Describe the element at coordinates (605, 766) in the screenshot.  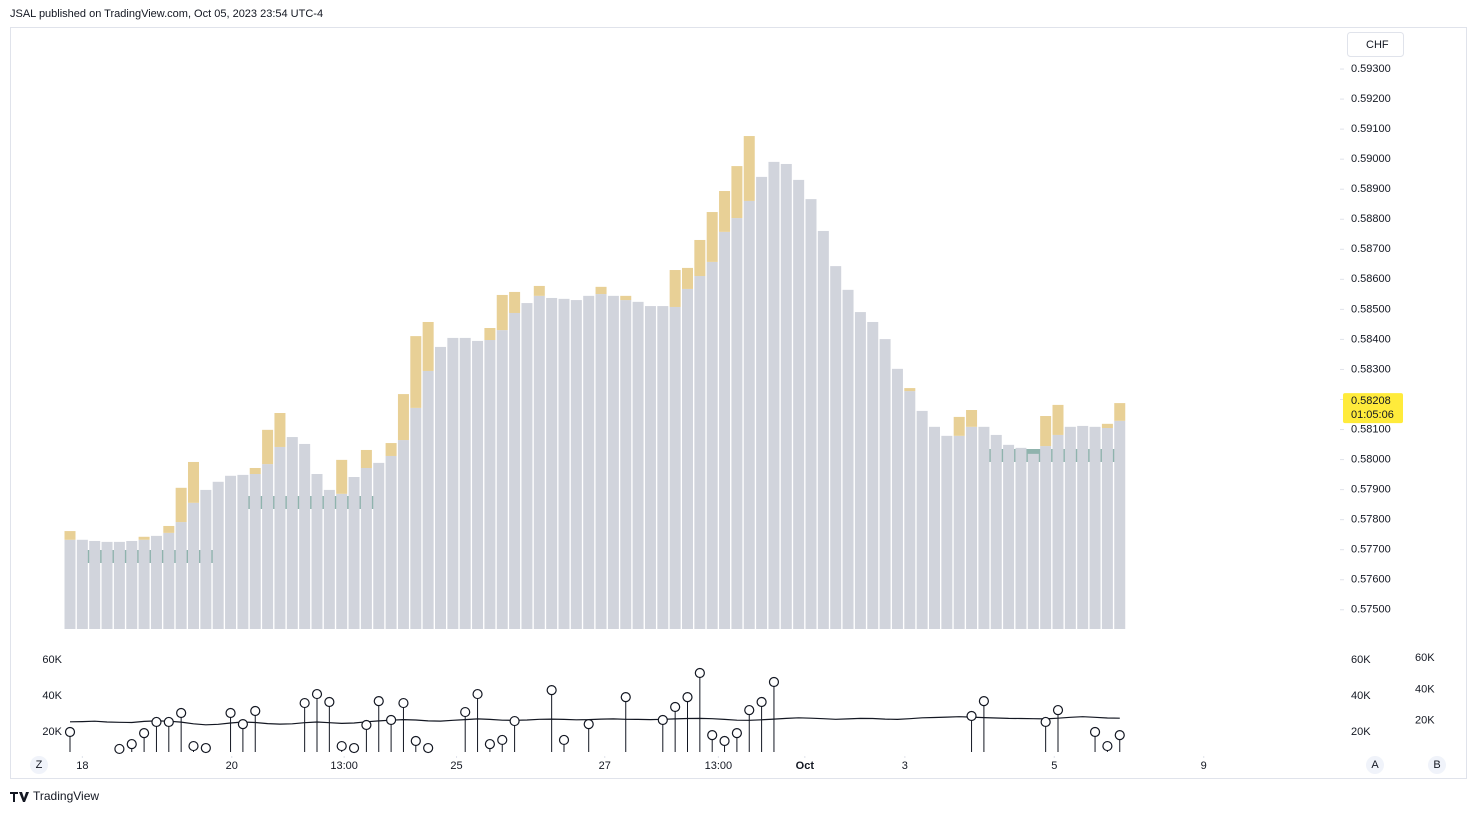
I see `x-tick-label: 27` at that location.